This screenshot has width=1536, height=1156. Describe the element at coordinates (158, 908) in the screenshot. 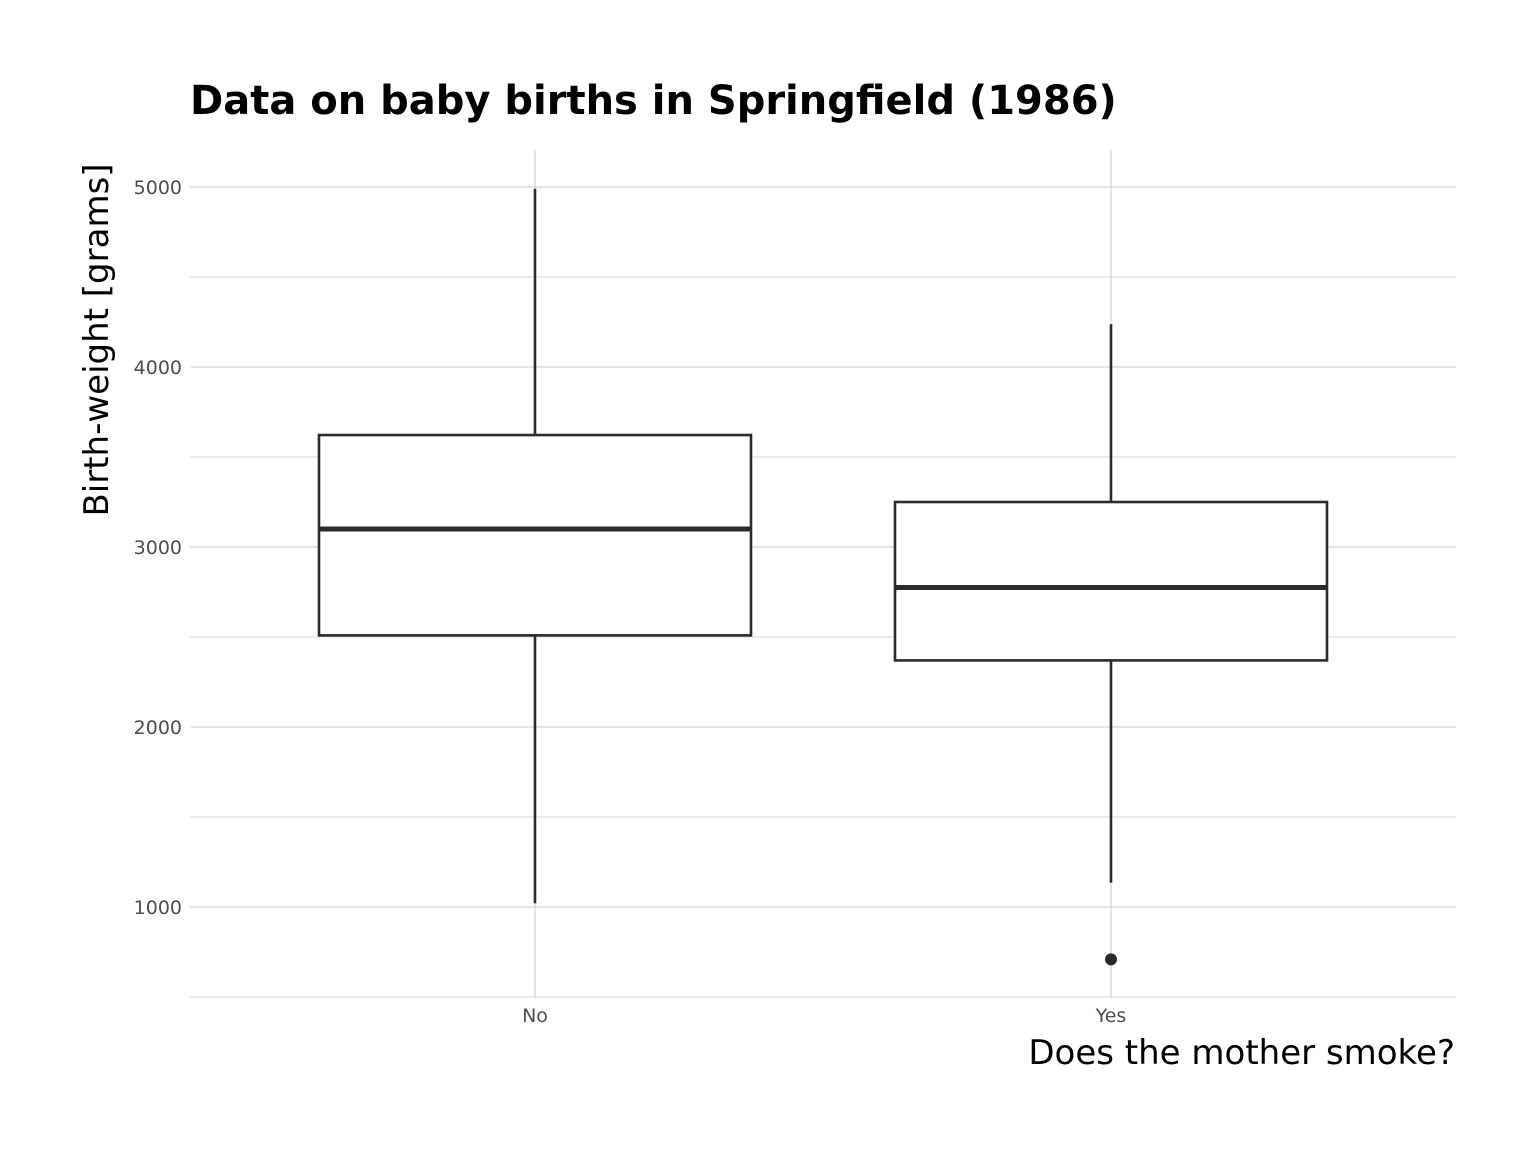

I see `y-tick-label: 1000` at that location.